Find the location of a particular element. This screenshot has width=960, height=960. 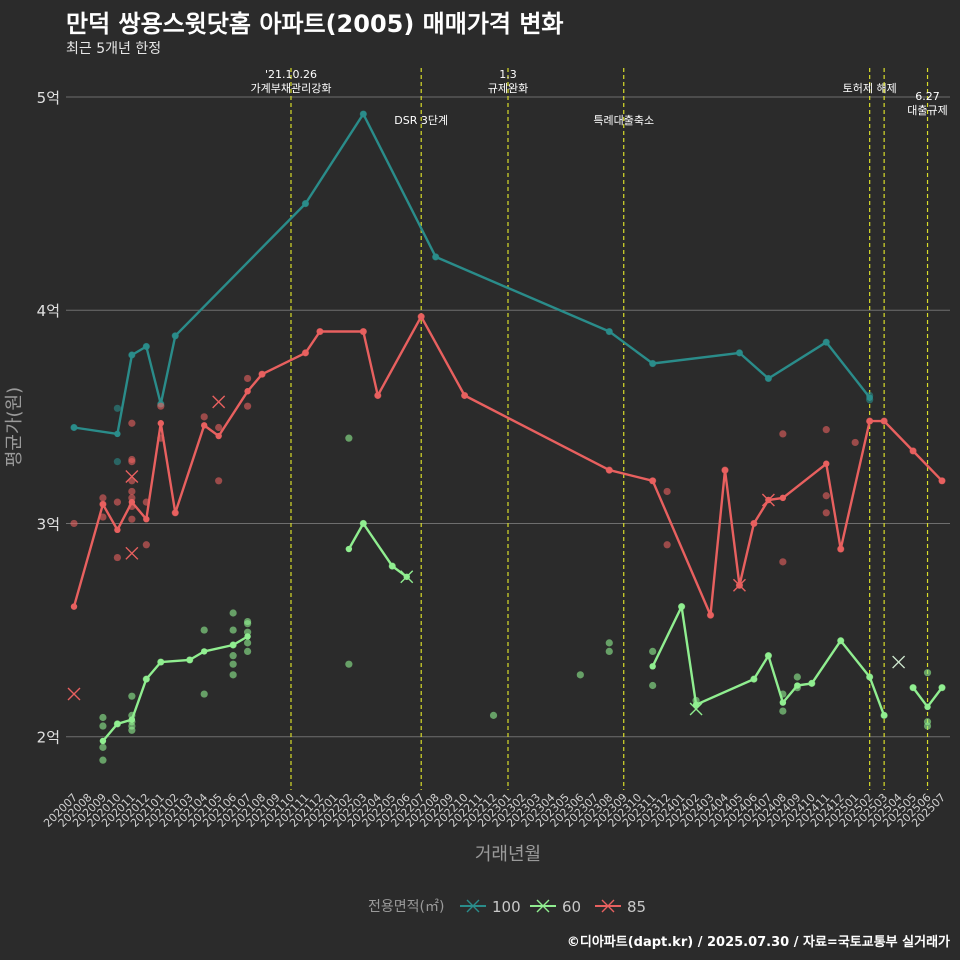

chart-subtitle: 최근 5개년 한정 is located at coordinates (114, 49).